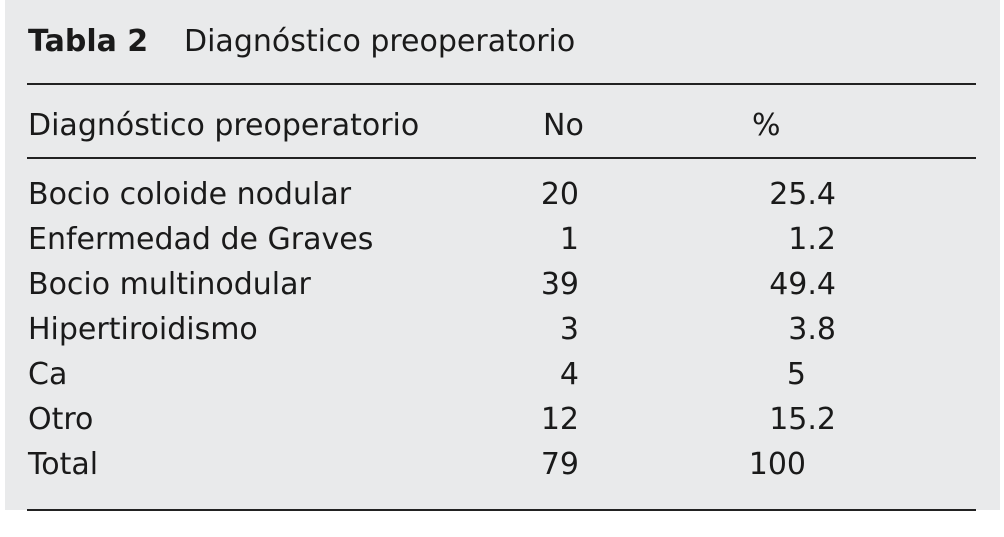  Describe the element at coordinates (501, 84) in the screenshot. I see `top-rule` at that location.